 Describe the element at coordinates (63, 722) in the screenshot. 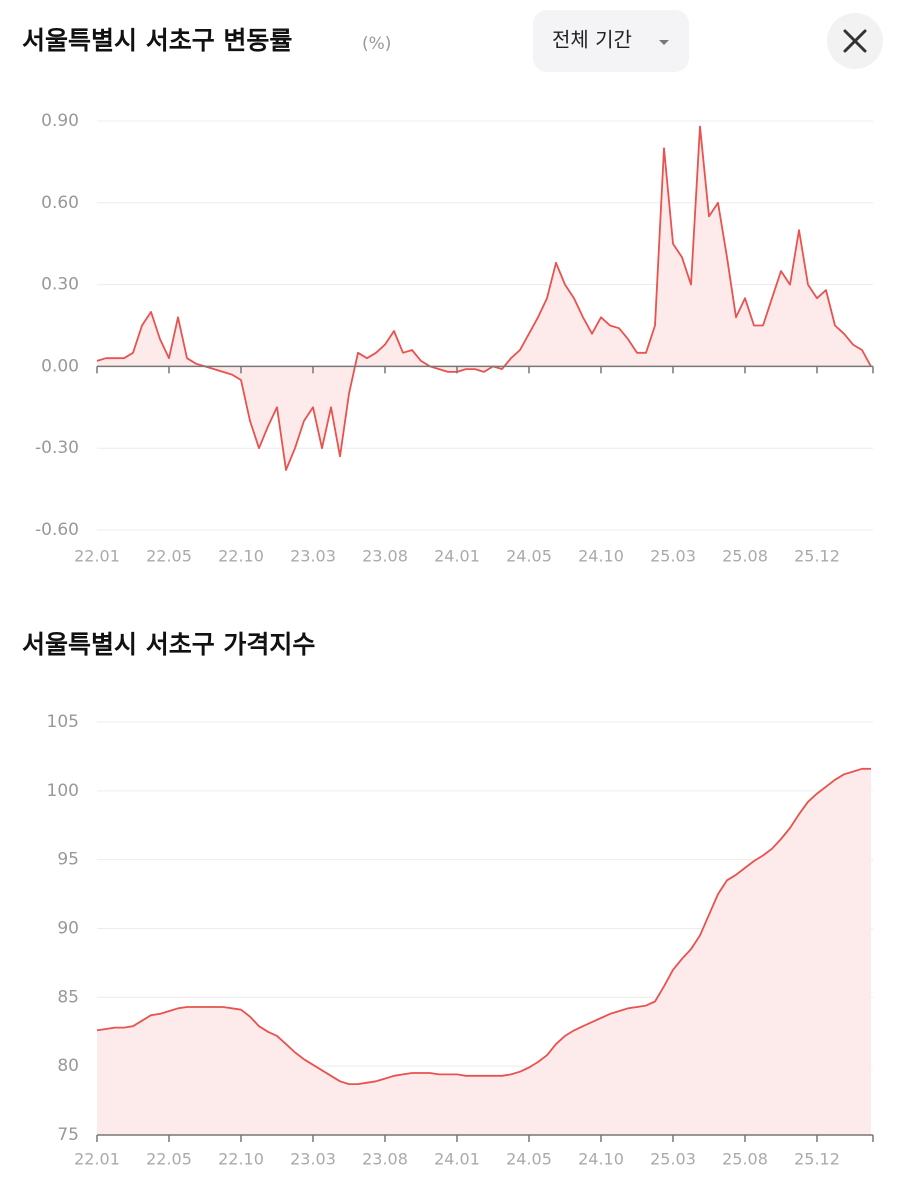

I see `y-tick-label: 105` at that location.